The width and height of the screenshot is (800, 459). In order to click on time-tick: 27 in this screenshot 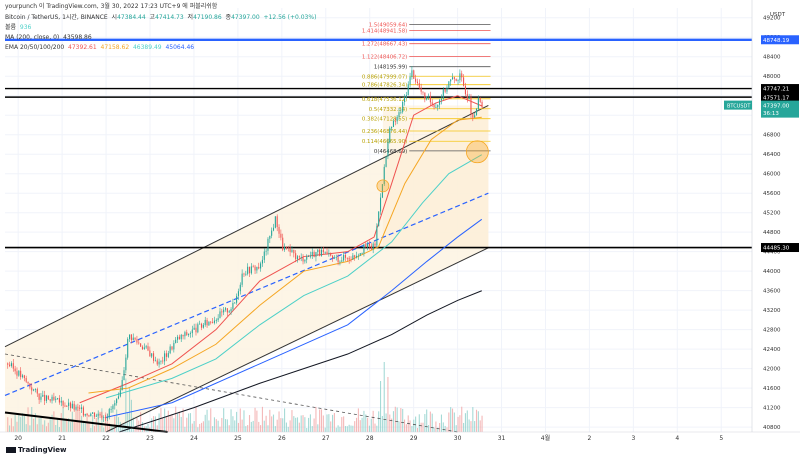, I will do `click(326, 438)`.